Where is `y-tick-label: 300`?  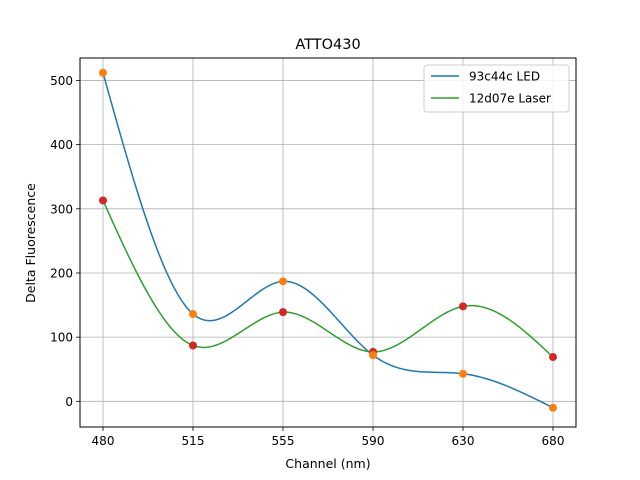
y-tick-label: 300 is located at coordinates (61, 209).